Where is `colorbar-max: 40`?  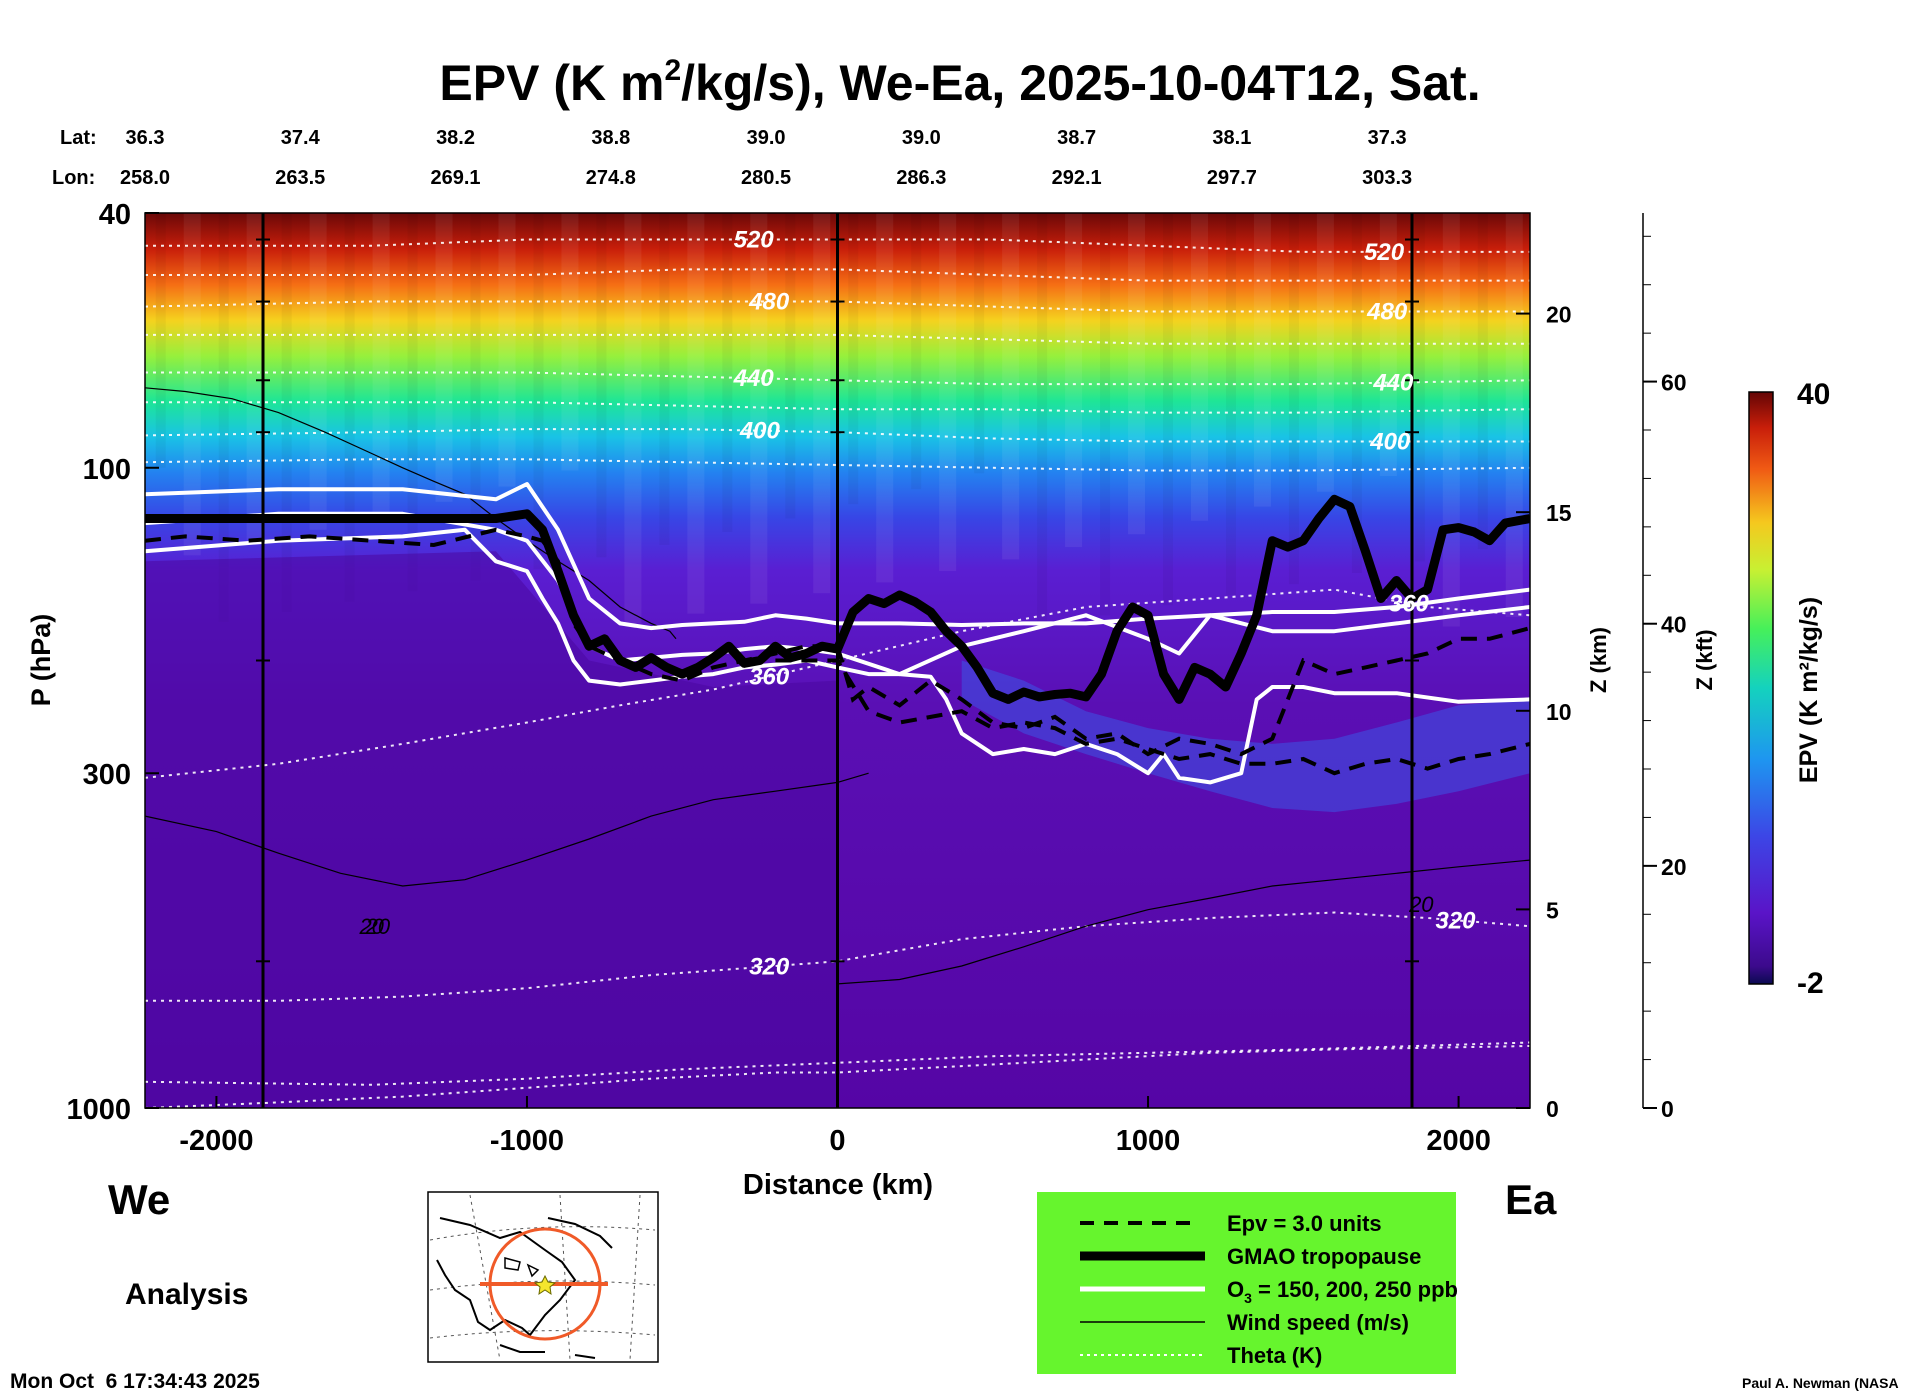 colorbar-max: 40 is located at coordinates (1813, 394).